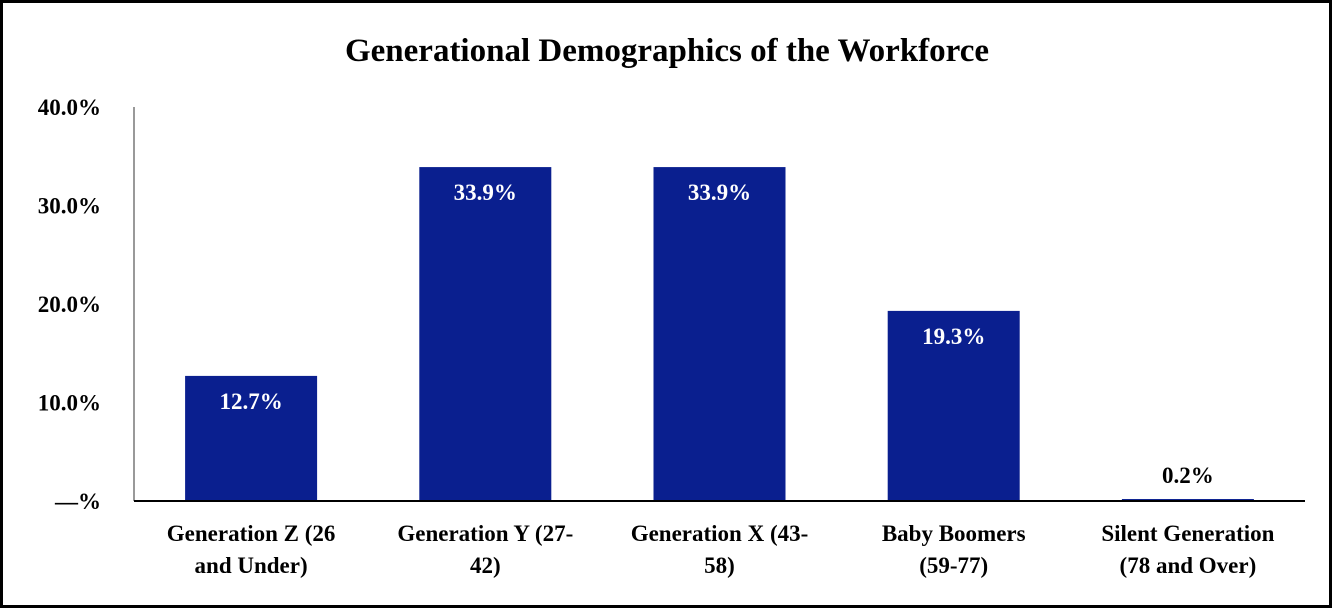 Image resolution: width=1332 pixels, height=611 pixels. I want to click on x-category-label: and Under), so click(251, 565).